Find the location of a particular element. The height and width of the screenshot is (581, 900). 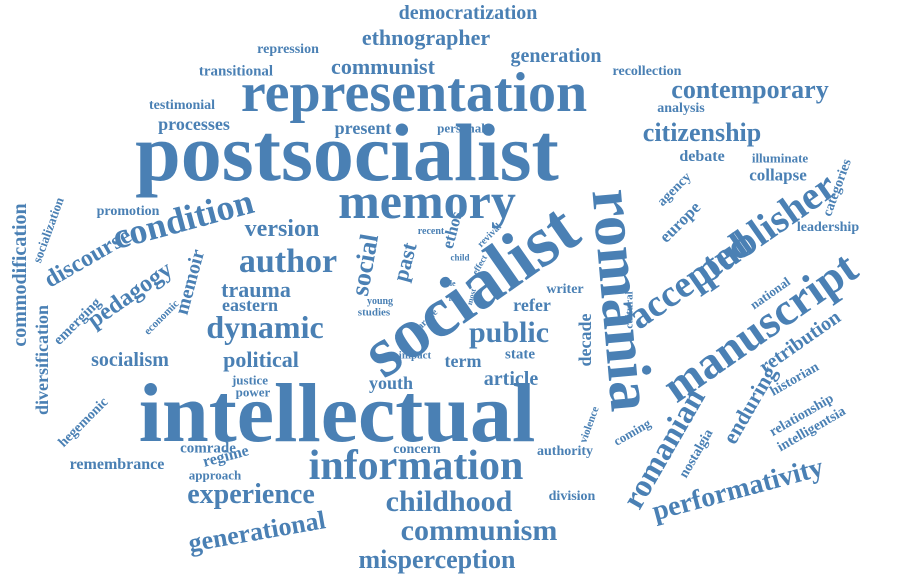

word: socialism is located at coordinates (130, 360).